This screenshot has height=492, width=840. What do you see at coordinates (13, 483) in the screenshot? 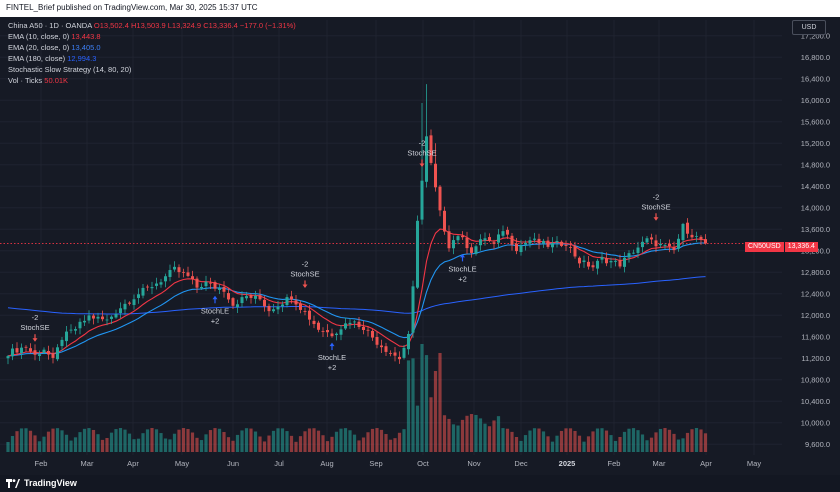
I see `tradingview-logo-icon` at bounding box center [13, 483].